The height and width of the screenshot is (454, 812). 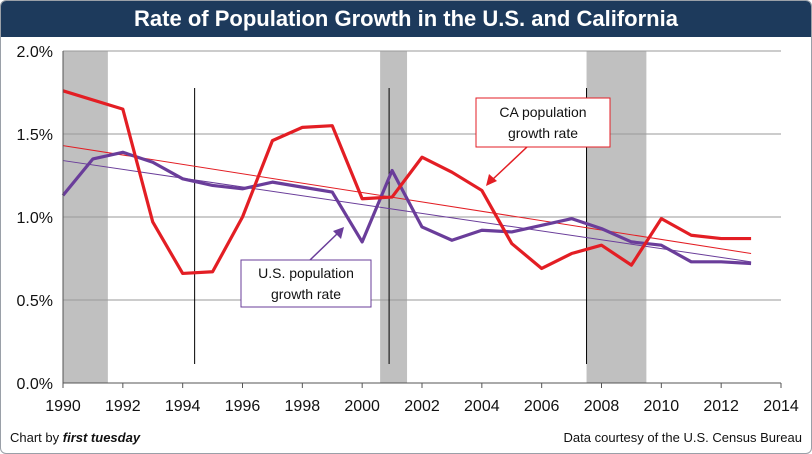 What do you see at coordinates (682, 437) in the screenshot?
I see `data-source: Data courtesy of the U.S. Census Bureau` at bounding box center [682, 437].